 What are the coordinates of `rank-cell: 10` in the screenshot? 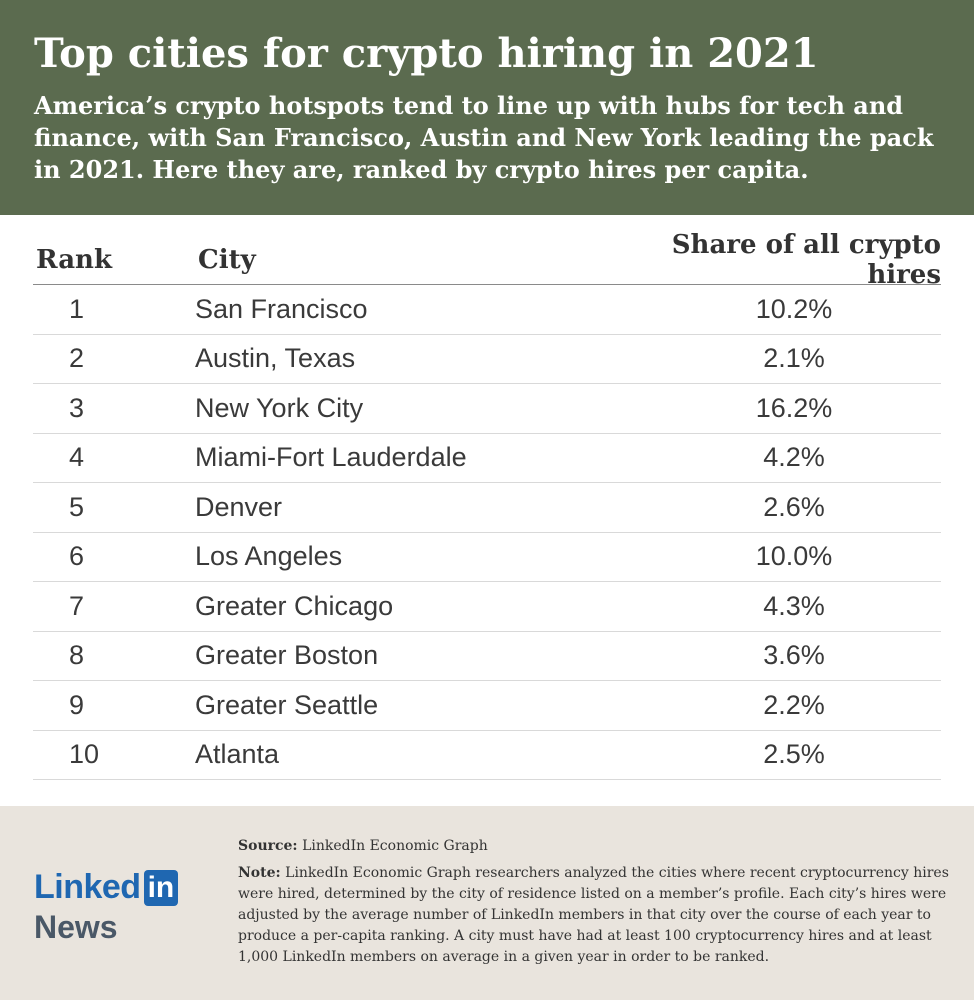 It's located at (84, 754).